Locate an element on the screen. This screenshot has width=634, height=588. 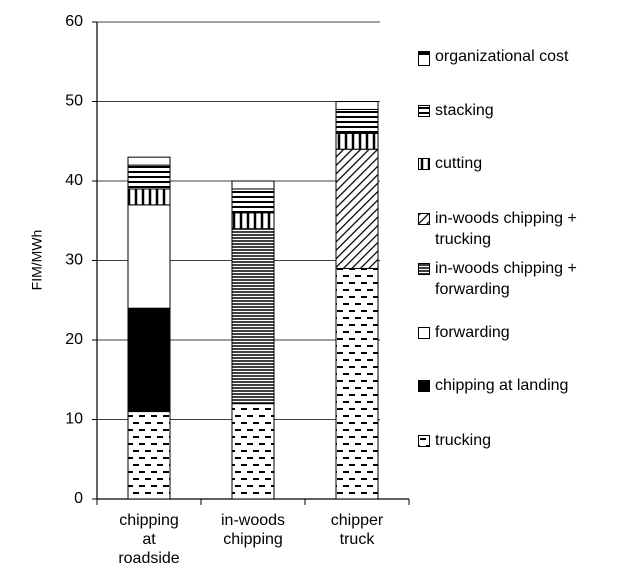
y-tick-label: 20 is located at coordinates (74, 339).